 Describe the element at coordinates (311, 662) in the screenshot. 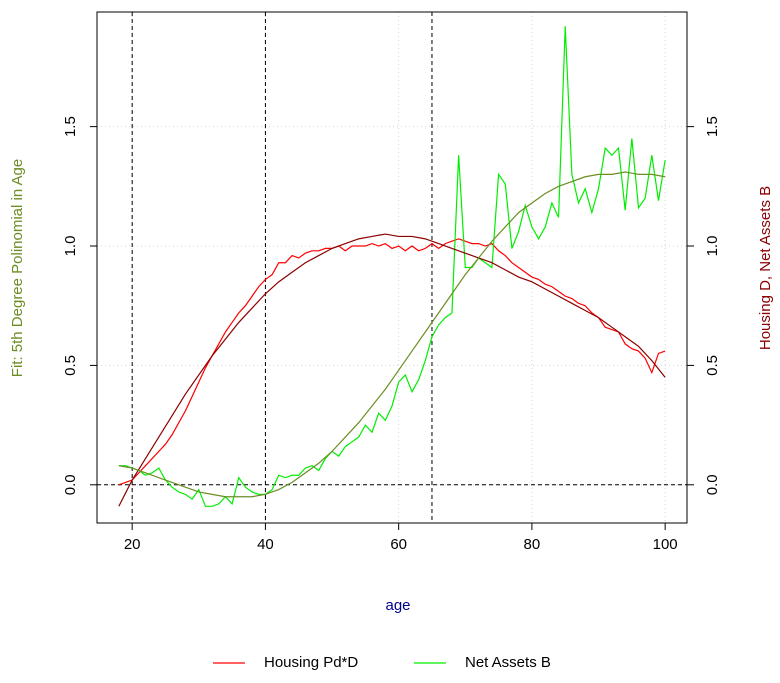

I see `legend-label: Housing Pd*D` at that location.